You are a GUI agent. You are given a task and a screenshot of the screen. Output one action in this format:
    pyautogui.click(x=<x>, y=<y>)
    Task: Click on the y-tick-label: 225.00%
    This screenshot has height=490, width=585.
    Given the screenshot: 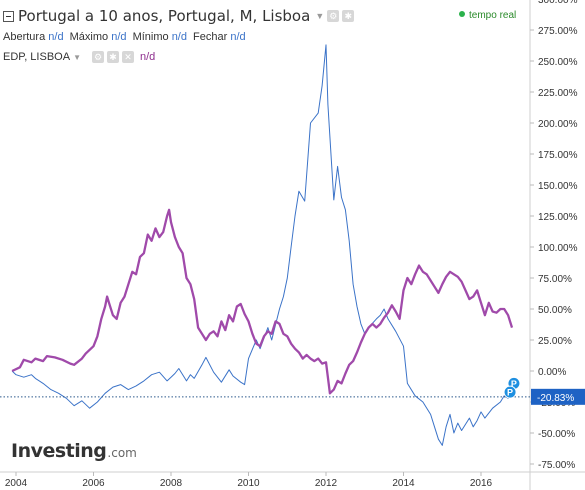 What is the action you would take?
    pyautogui.click(x=558, y=93)
    